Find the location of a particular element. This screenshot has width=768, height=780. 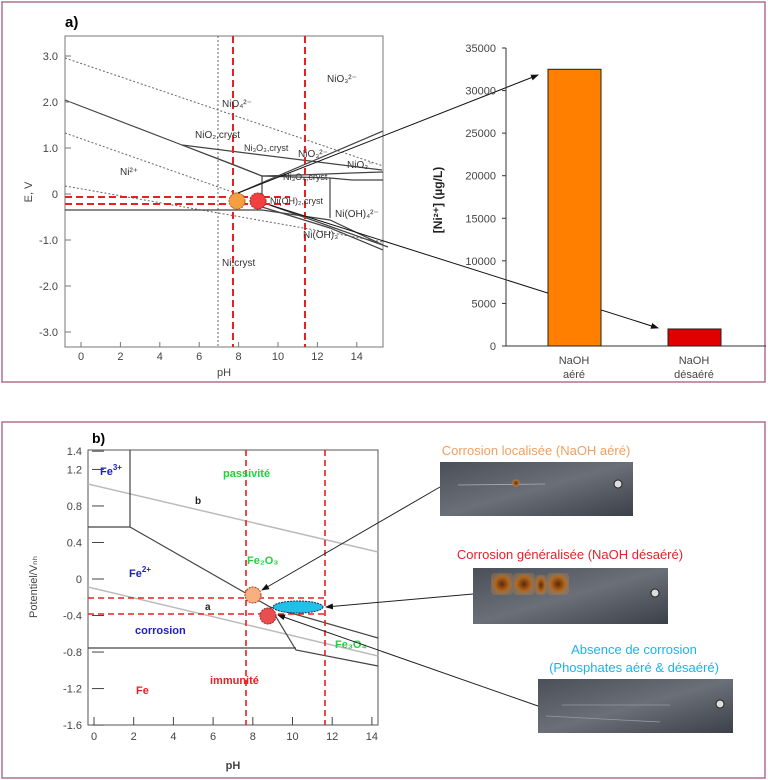

region-label: Ni₃O₃,cryst is located at coordinates (266, 148).